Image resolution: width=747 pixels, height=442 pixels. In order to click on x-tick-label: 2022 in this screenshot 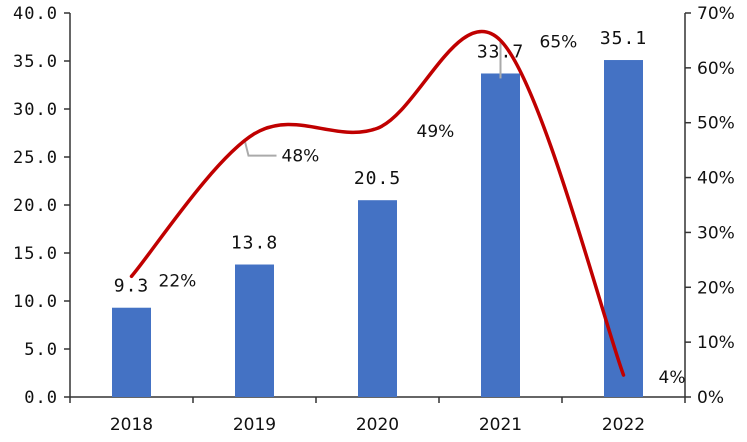, I will do `click(623, 425)`.